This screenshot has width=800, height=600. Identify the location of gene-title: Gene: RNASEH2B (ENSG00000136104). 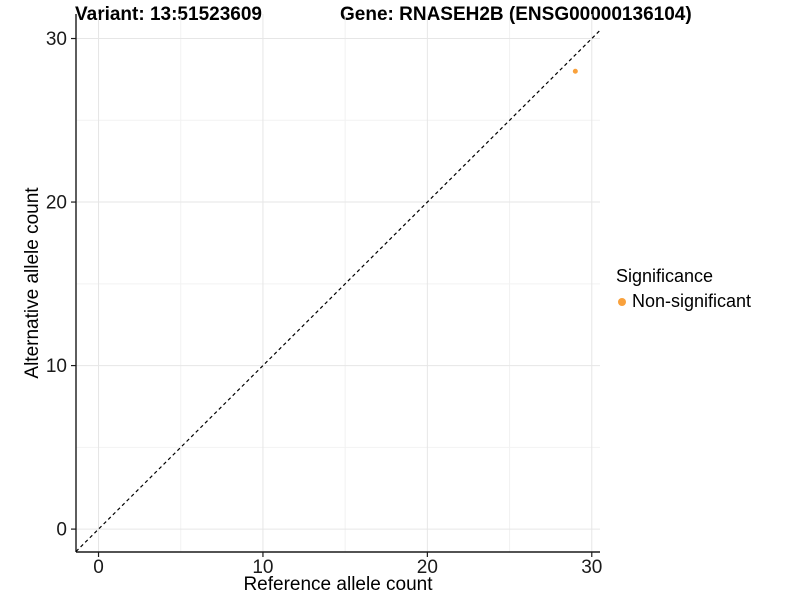
(516, 14).